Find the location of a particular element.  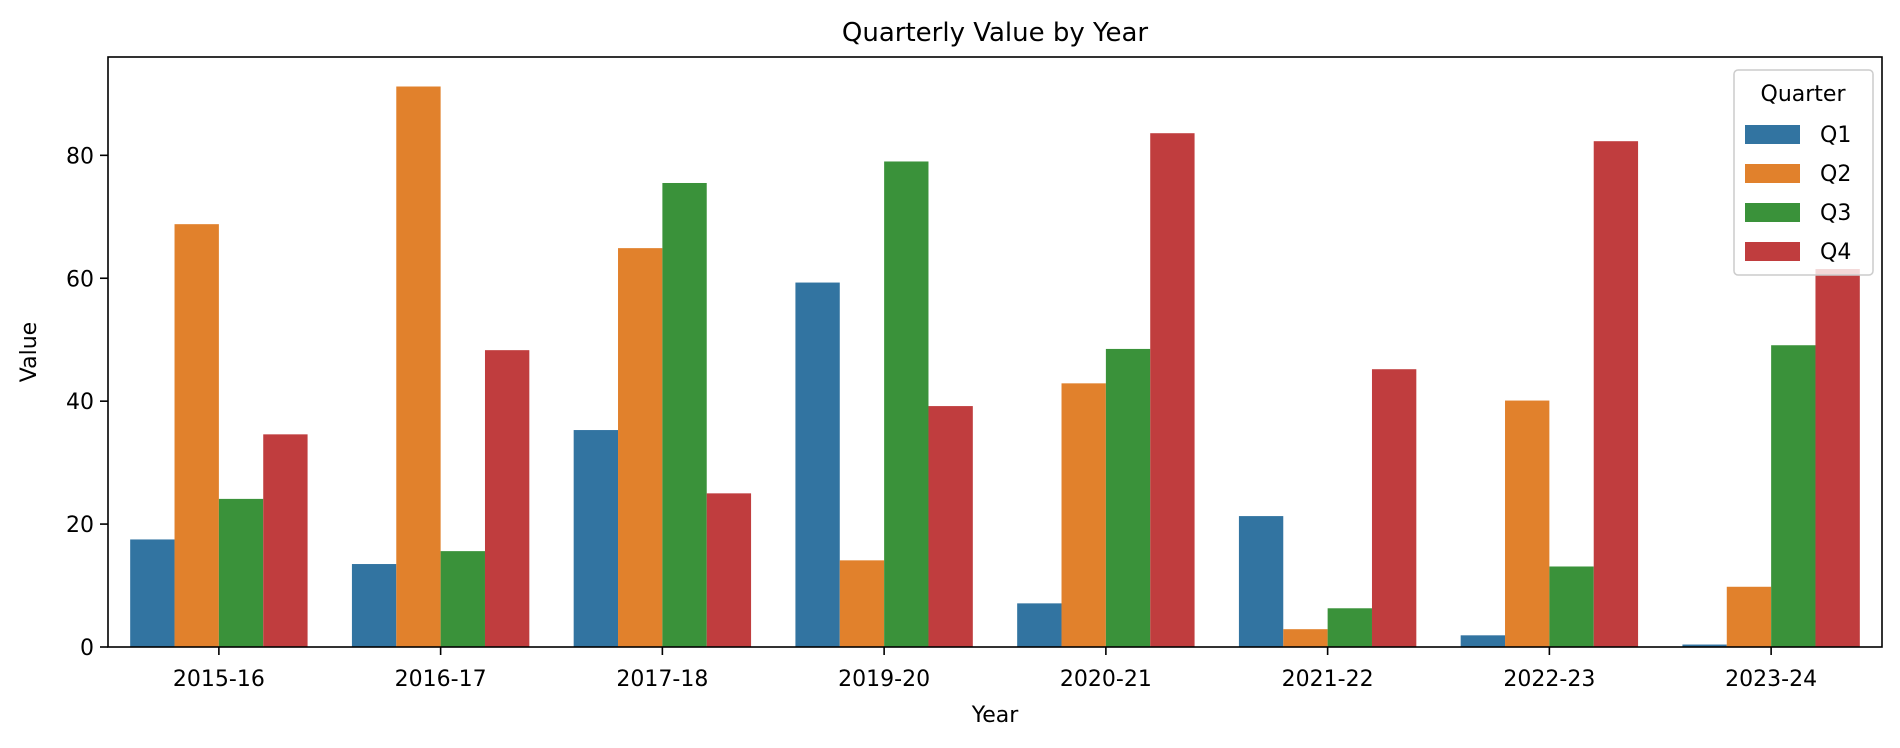

x-tick-label: 2015-16 is located at coordinates (219, 679).